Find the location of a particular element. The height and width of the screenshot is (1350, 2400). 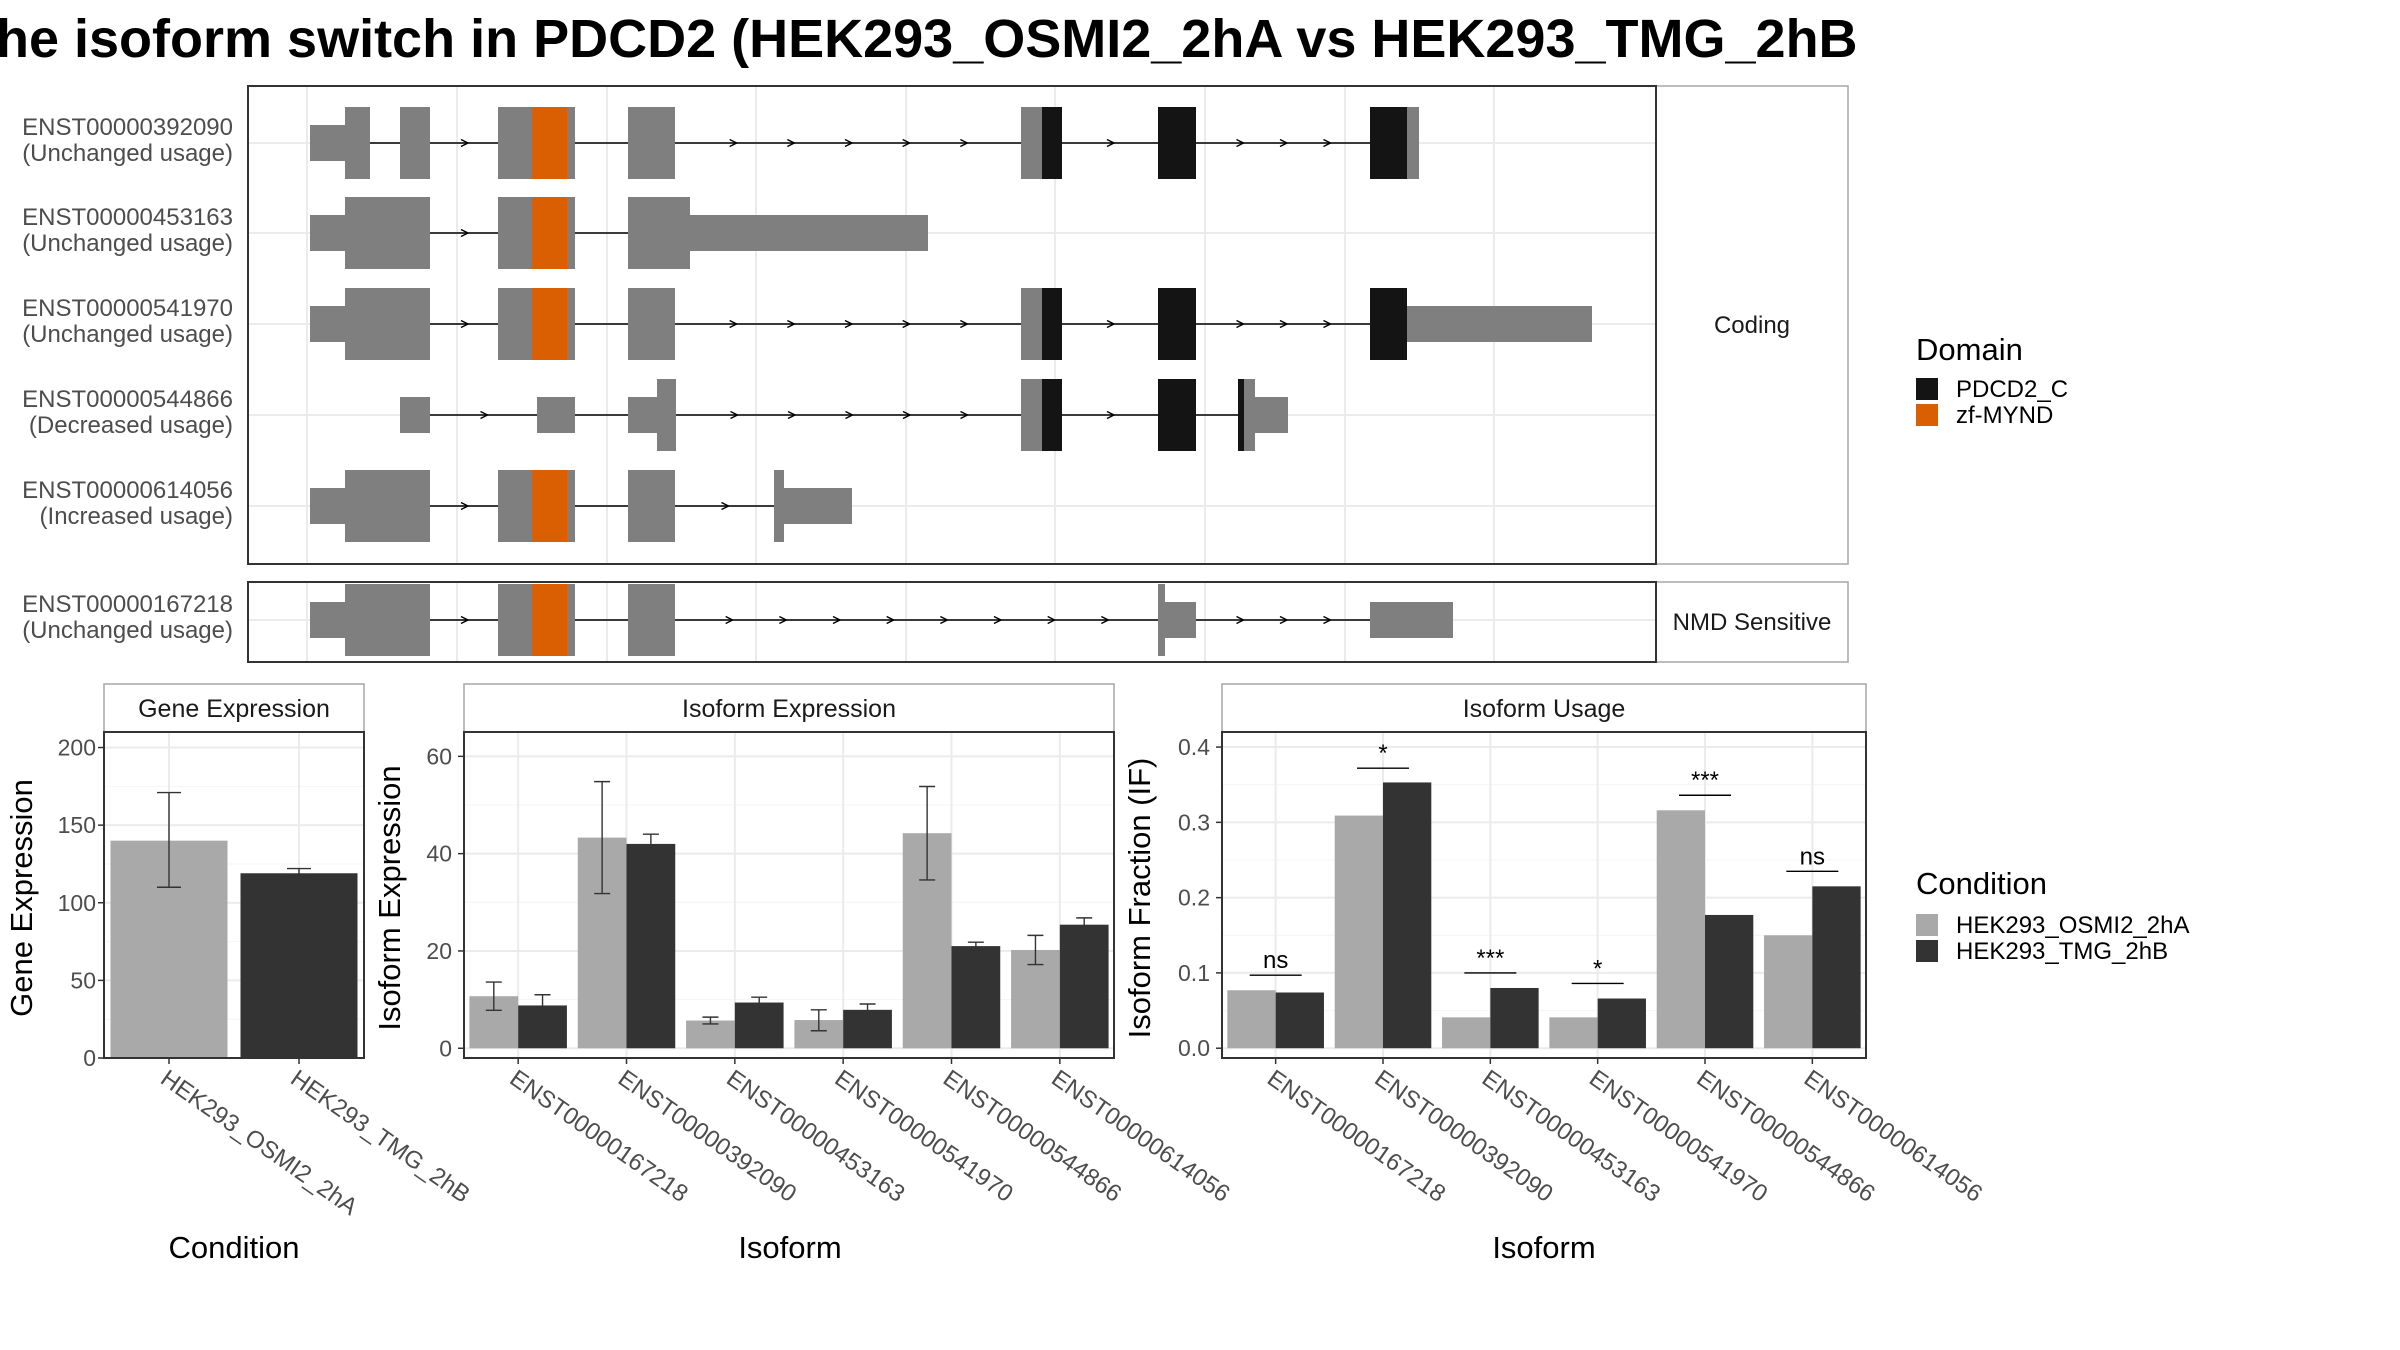

x-tick-label: ENST00000167218 is located at coordinates (599, 1136).